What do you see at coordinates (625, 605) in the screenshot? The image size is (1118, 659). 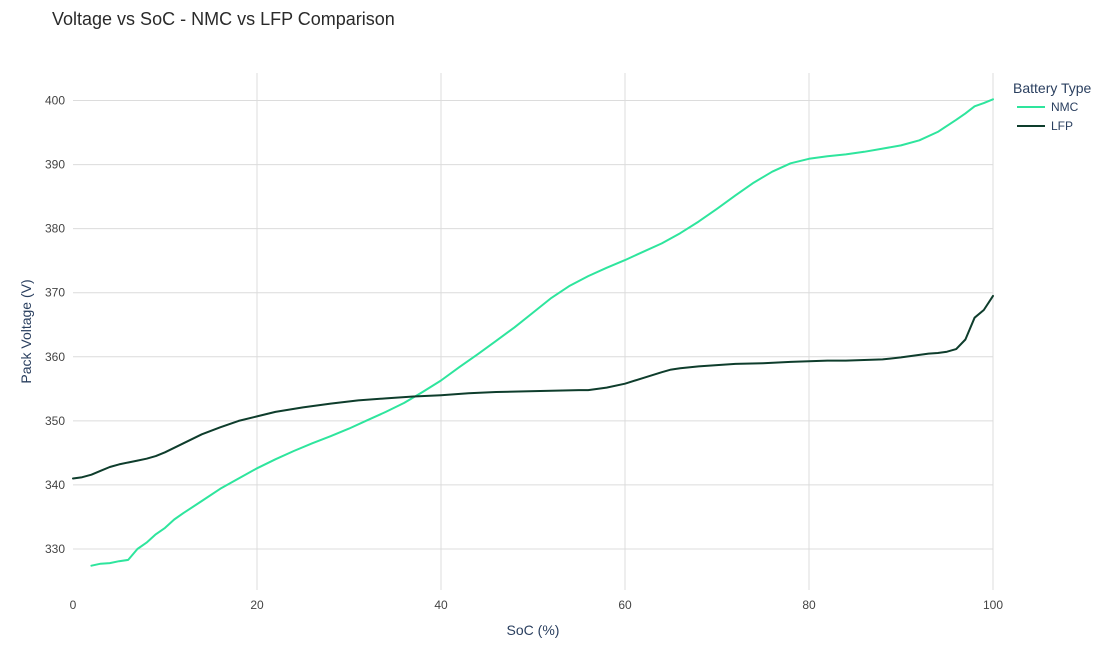 I see `x-tick-label: 60` at bounding box center [625, 605].